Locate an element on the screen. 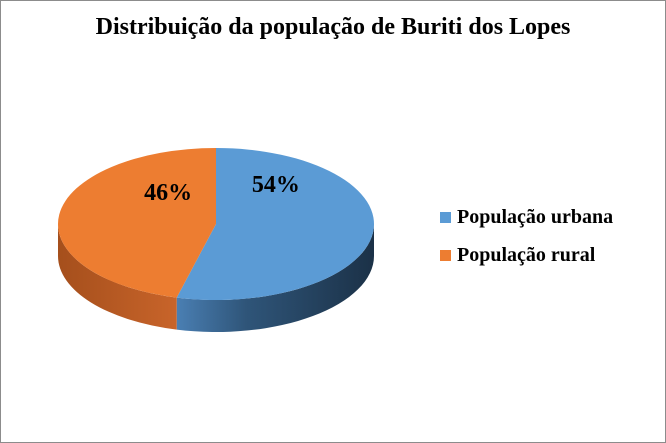 This screenshot has height=443, width=666. data-label-urbana: 54% is located at coordinates (276, 185).